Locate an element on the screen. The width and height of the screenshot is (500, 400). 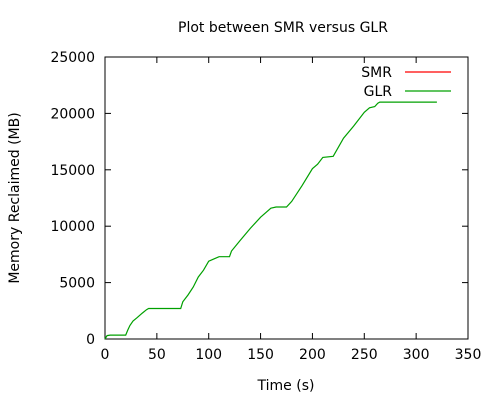
y-tick-label: 5000 is located at coordinates (77, 284).